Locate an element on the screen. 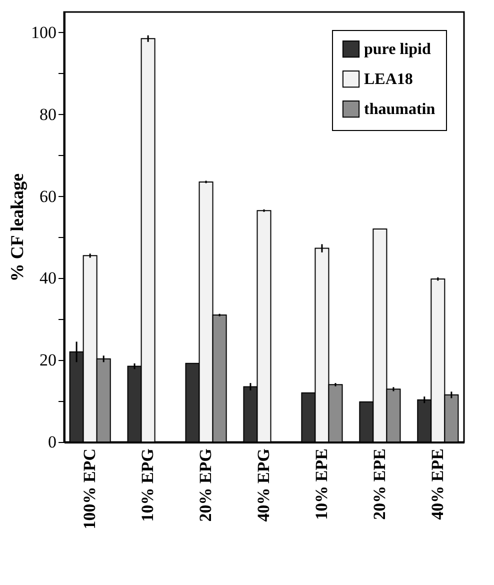  x-tick-label: 10% EPE is located at coordinates (321, 484).